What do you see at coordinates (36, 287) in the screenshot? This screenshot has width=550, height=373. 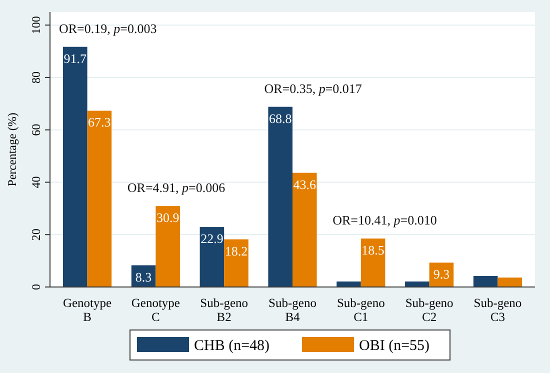 I see `y-tick-label: 0` at bounding box center [36, 287].